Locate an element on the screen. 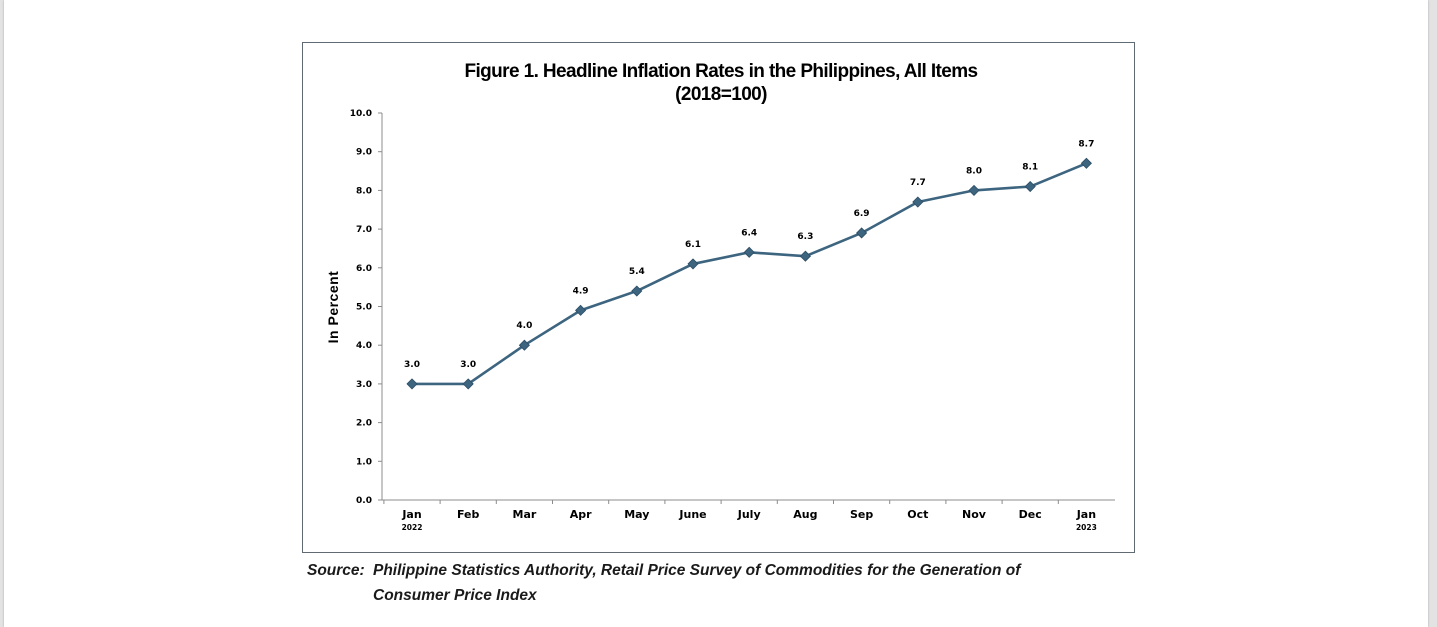 This screenshot has height=627, width=1437. data-label: 7.7 is located at coordinates (918, 183).